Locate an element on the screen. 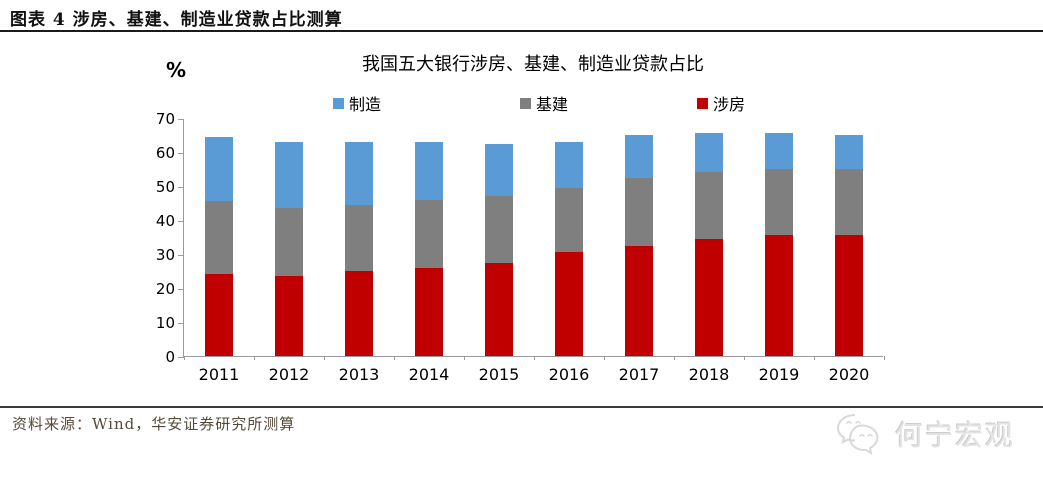  infrastructure-swatch-icon is located at coordinates (525, 103).